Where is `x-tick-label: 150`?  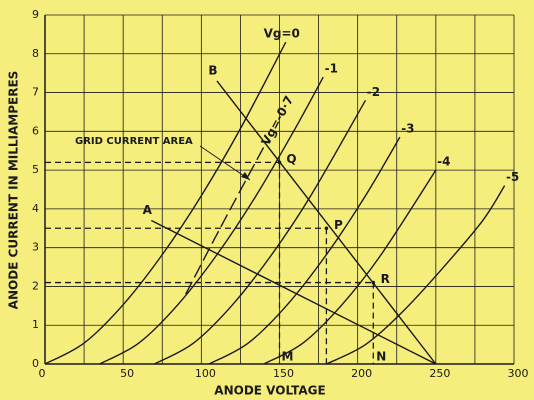 x-tick-label: 150 is located at coordinates (283, 373).